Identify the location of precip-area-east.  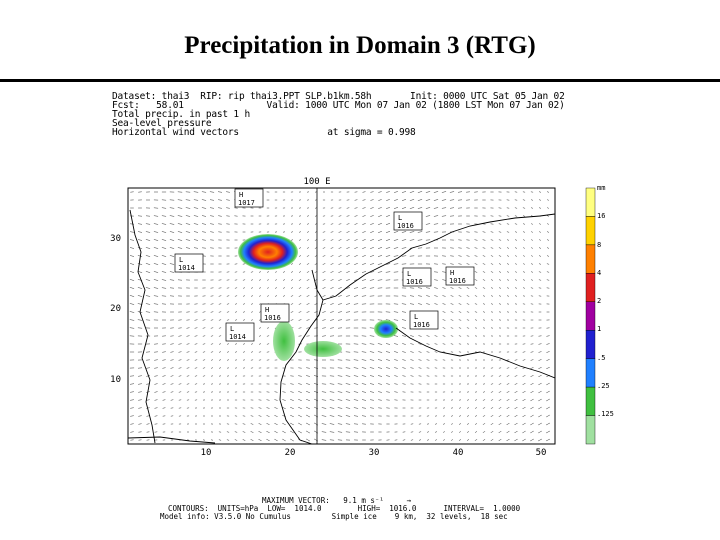
(386, 329).